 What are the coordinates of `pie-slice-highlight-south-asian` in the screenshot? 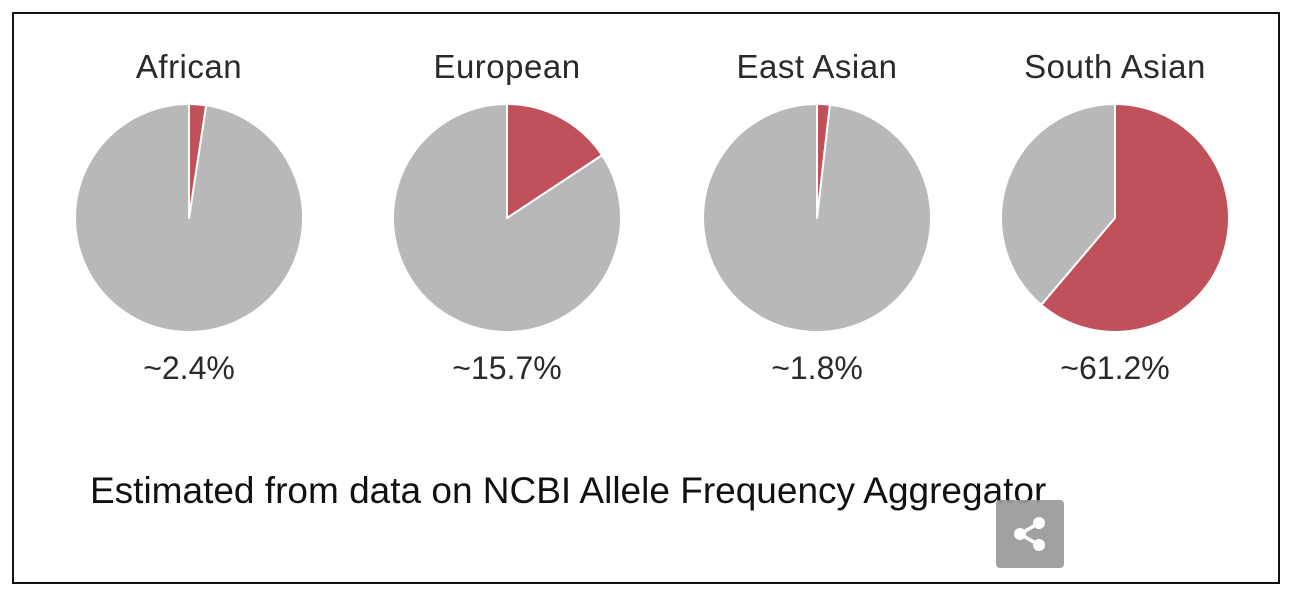 It's located at (1135, 218).